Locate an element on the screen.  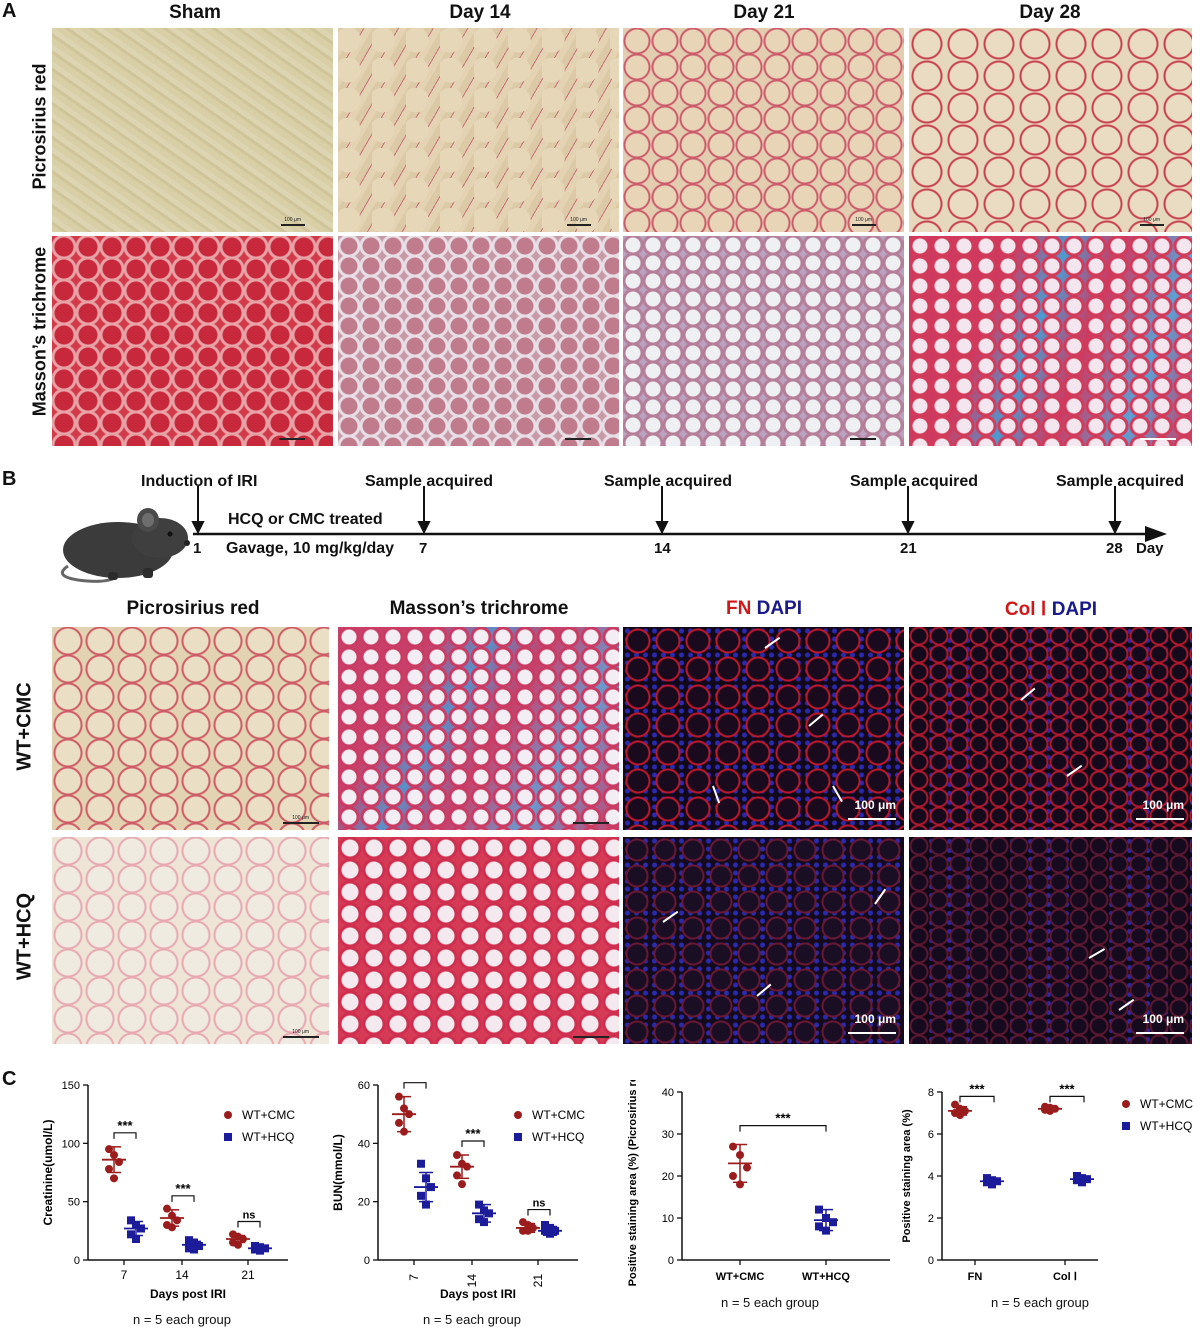
y-tick-label: 8 is located at coordinates (931, 1093).